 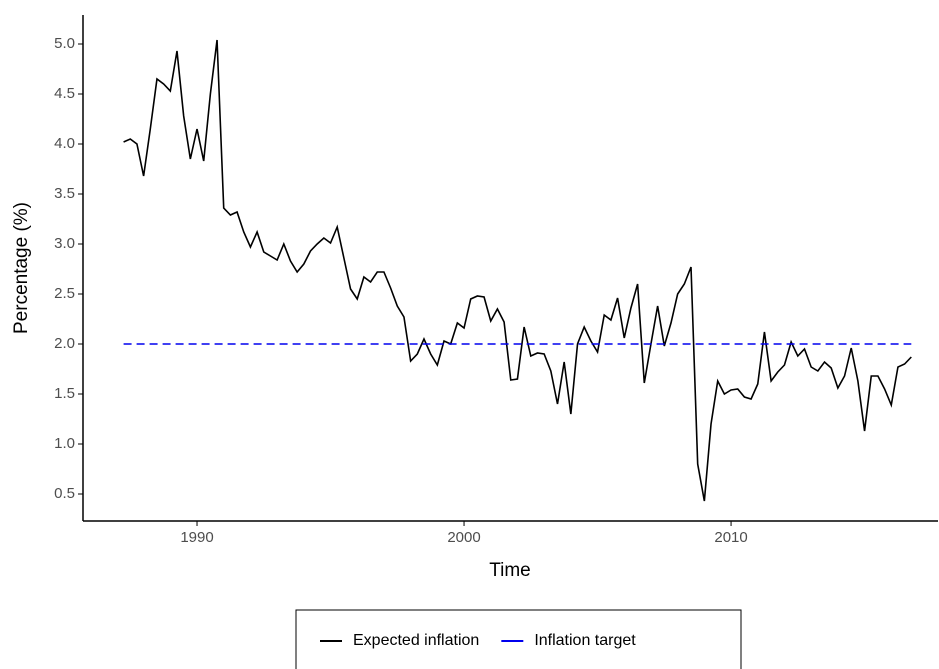 What do you see at coordinates (416, 640) in the screenshot?
I see `legend-label: Expected inflation` at bounding box center [416, 640].